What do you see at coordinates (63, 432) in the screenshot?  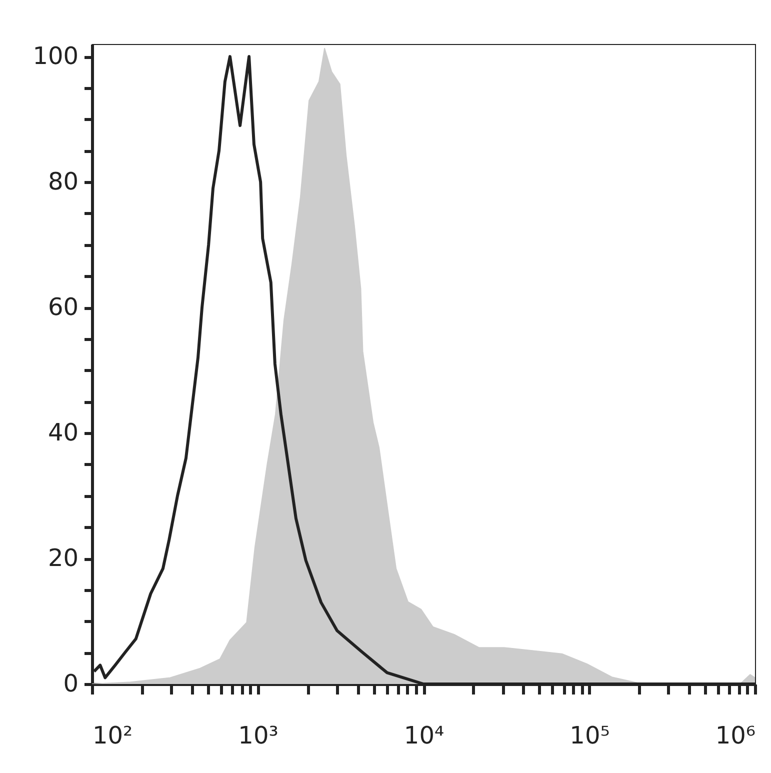 I see `y-tick-label: 40` at bounding box center [63, 432].